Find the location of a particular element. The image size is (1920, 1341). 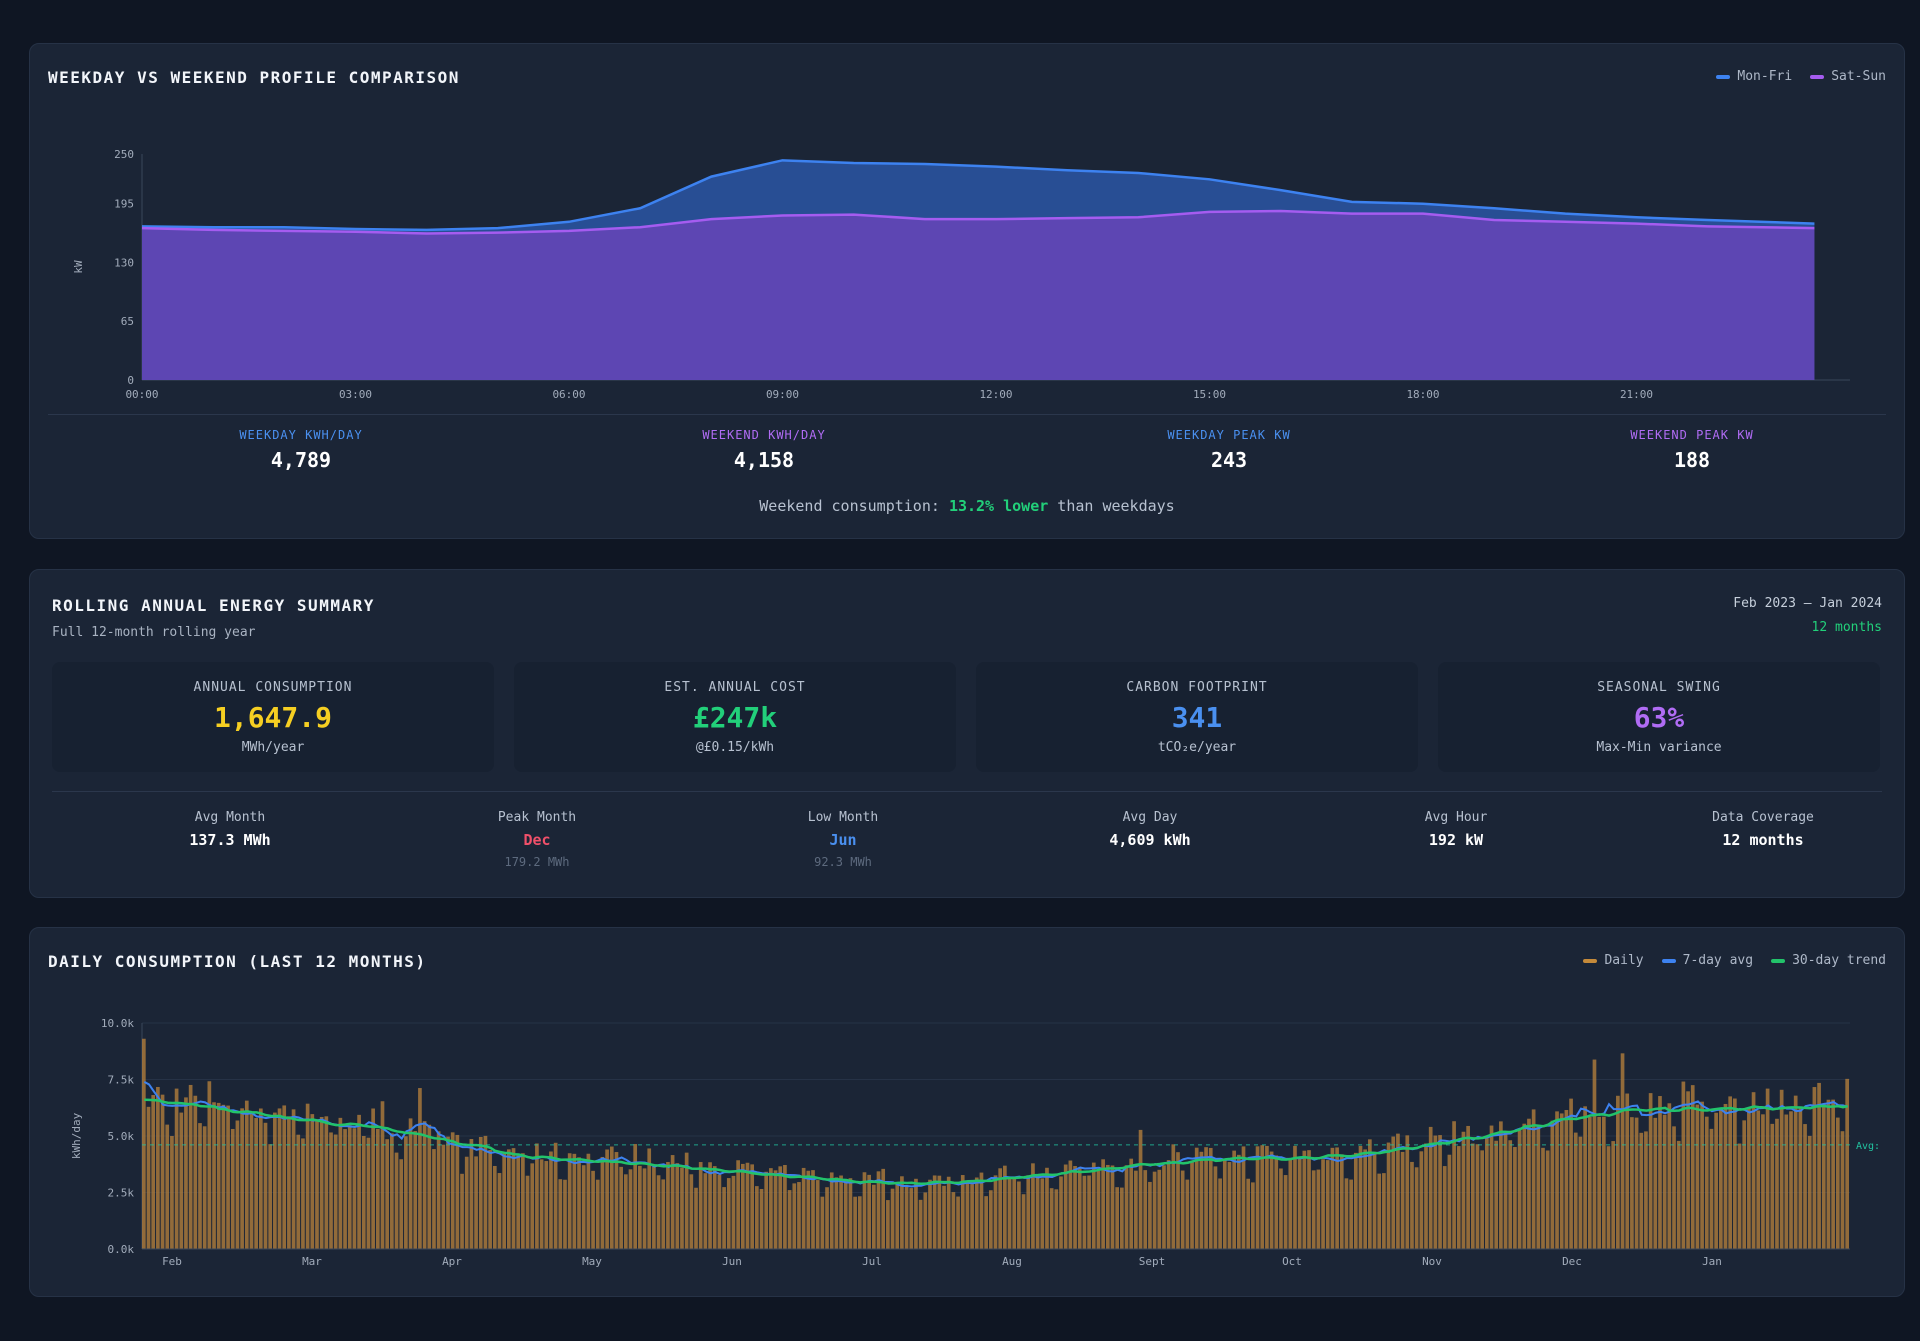

legend-item-sat-sun: Sat-Sun is located at coordinates (1848, 76).